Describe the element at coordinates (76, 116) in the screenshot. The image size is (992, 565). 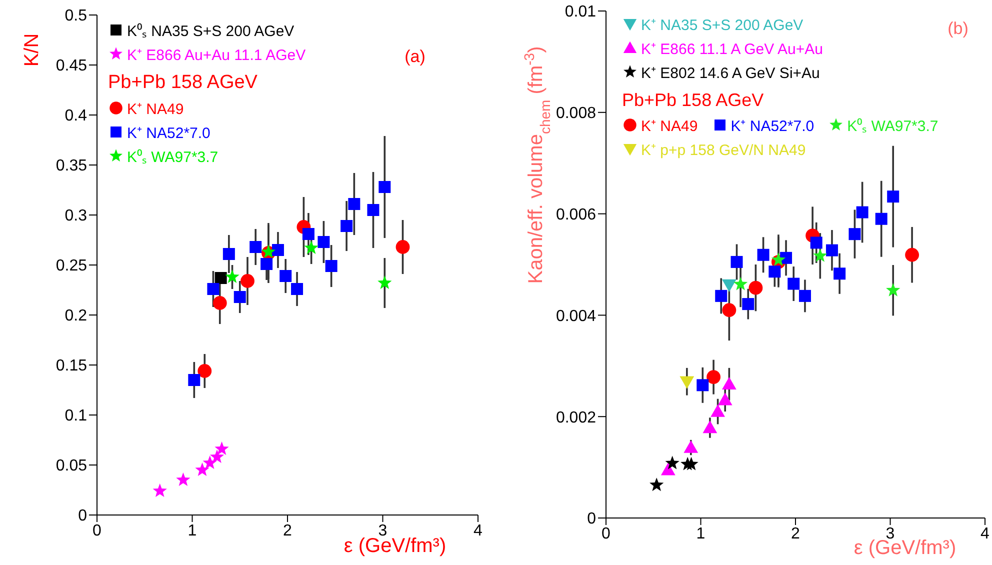
I see `y-tick-label: 0.4` at that location.